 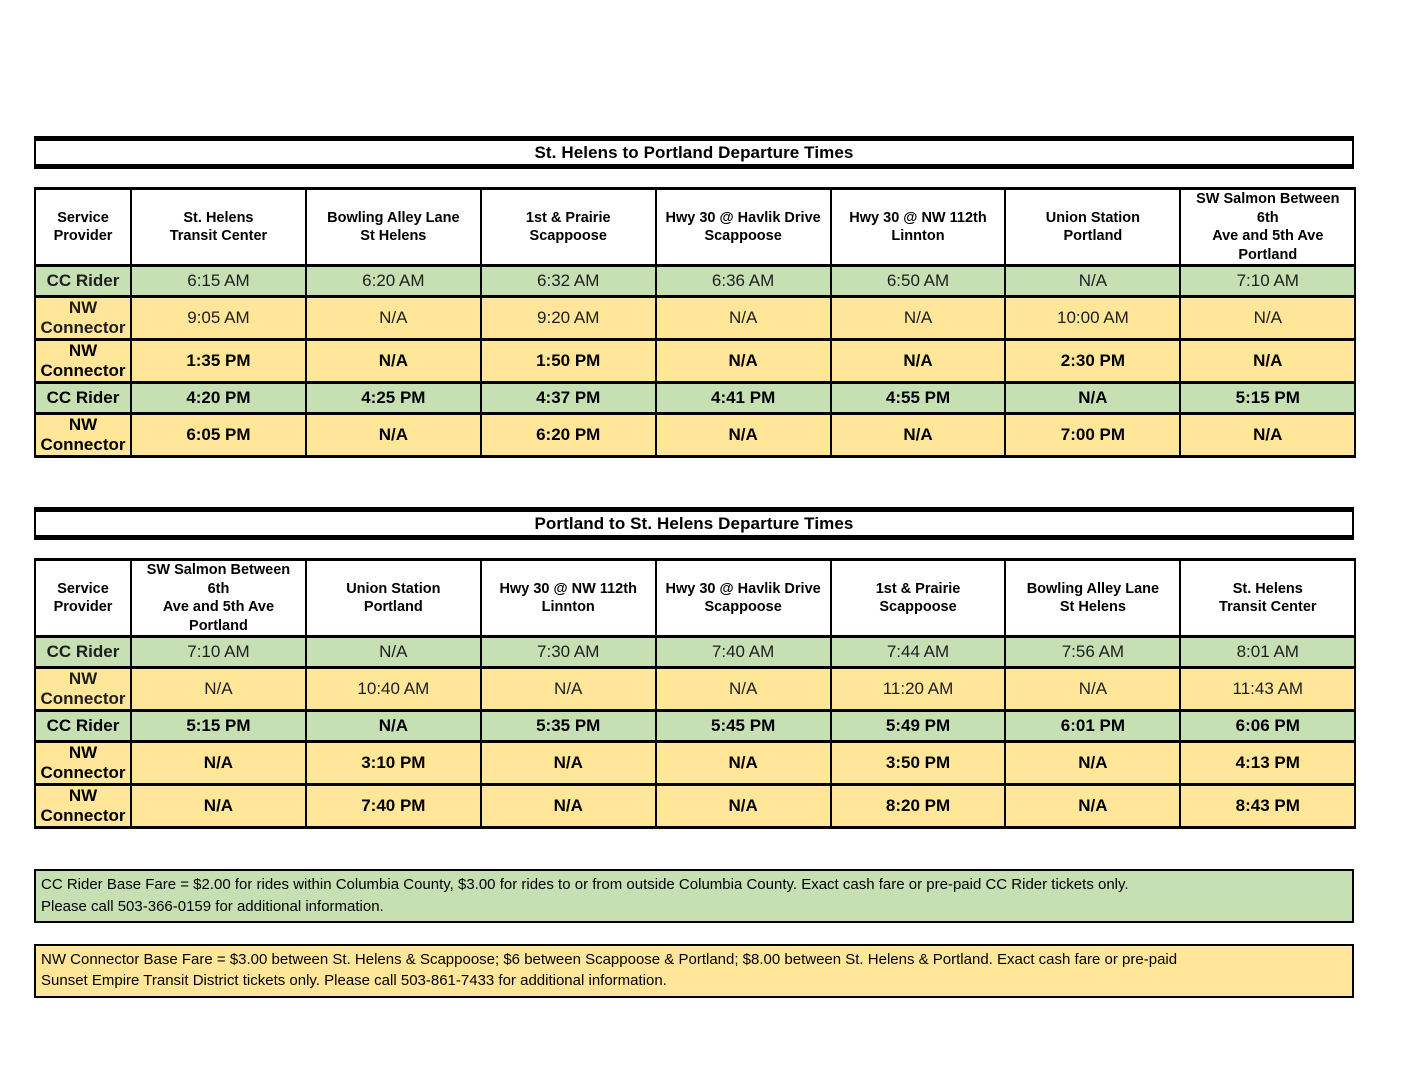 What do you see at coordinates (1268, 763) in the screenshot?
I see `departure-time-cell: 4:13 PM` at bounding box center [1268, 763].